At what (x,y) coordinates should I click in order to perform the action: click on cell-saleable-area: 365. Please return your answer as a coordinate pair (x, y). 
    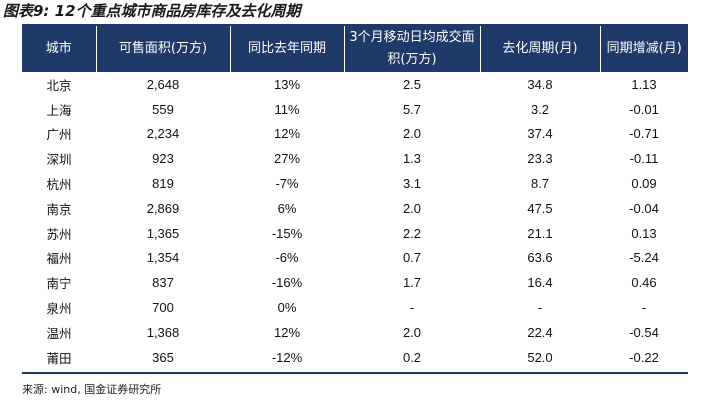
    Looking at the image, I should click on (163, 357).